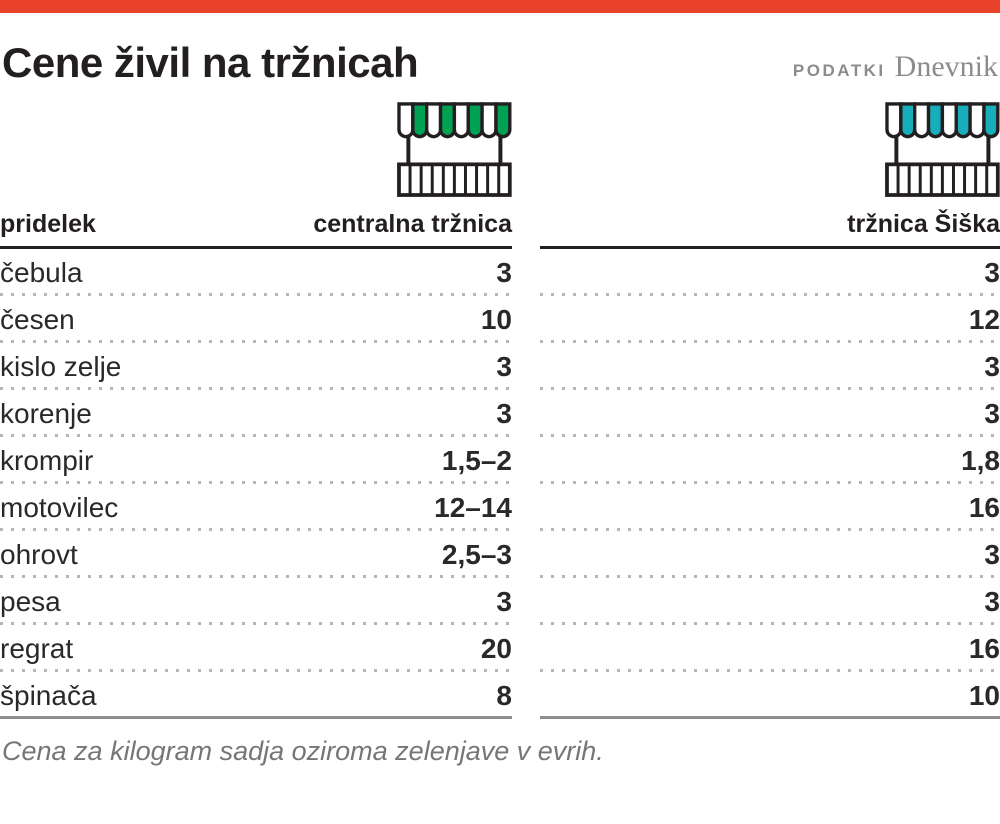  What do you see at coordinates (770, 223) in the screenshot?
I see `right-table-header: tržnica Šiška` at bounding box center [770, 223].